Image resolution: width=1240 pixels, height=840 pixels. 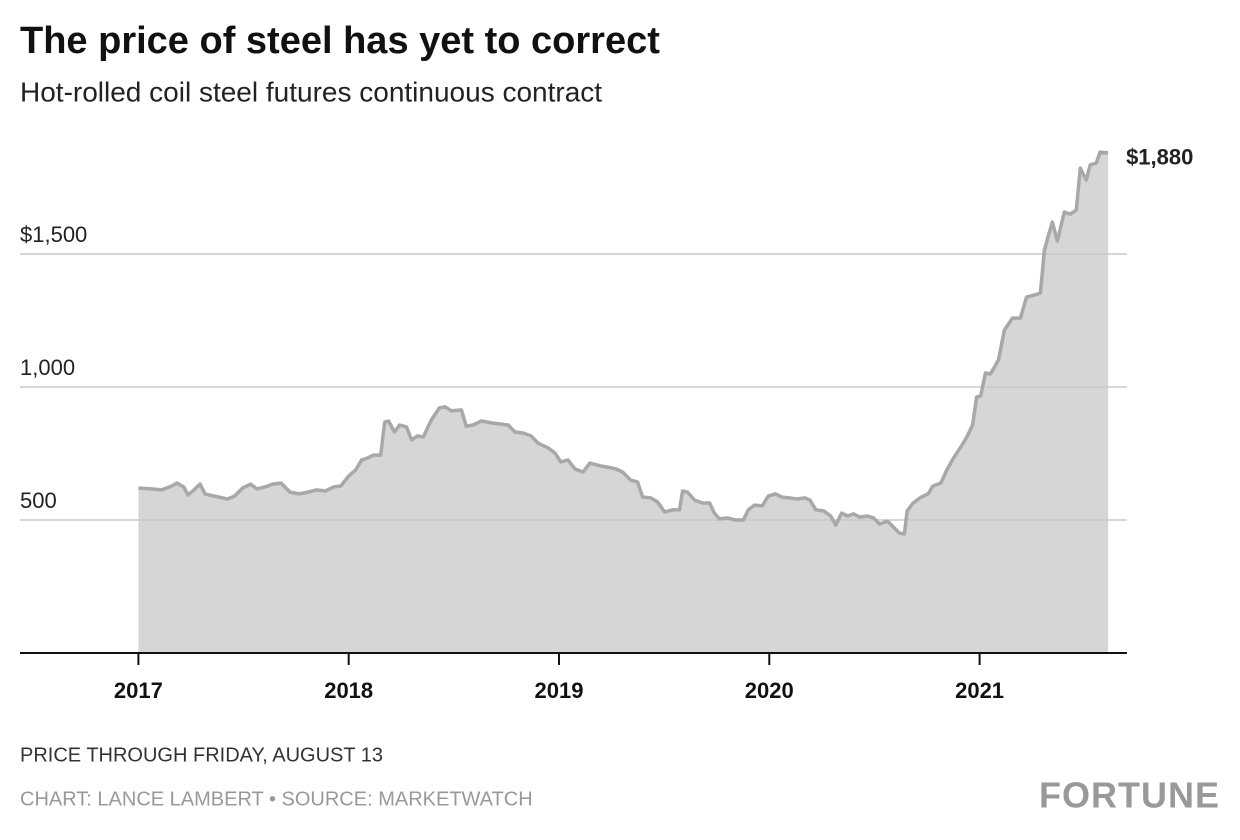 What do you see at coordinates (769, 690) in the screenshot?
I see `x-tick-label: 2020` at bounding box center [769, 690].